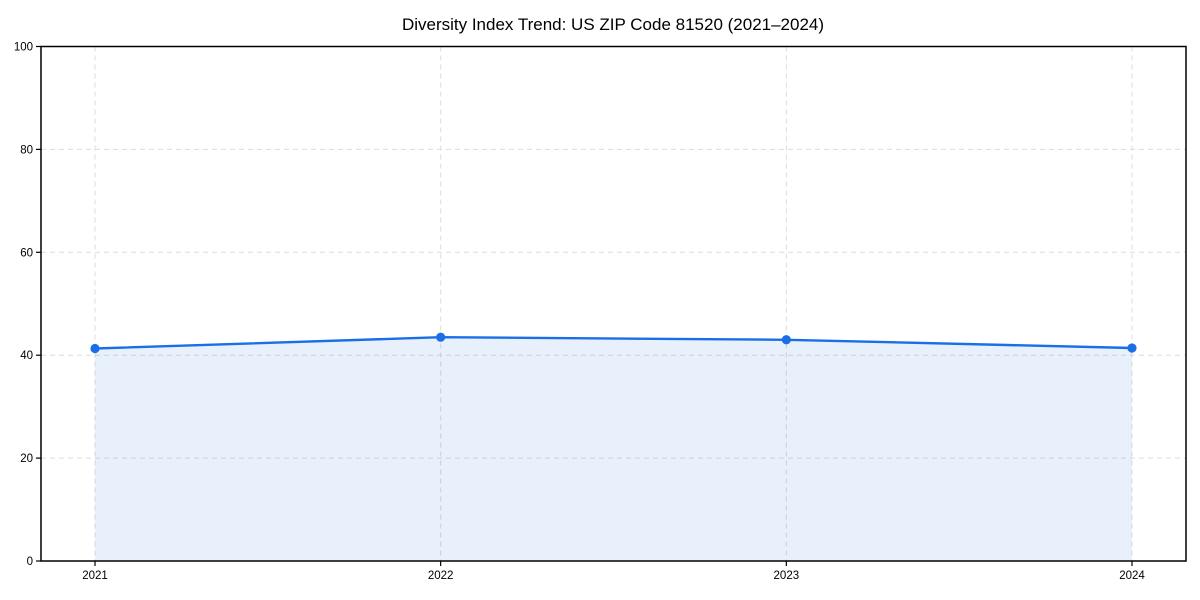 The width and height of the screenshot is (1200, 600). What do you see at coordinates (23, 48) in the screenshot?
I see `y-tick-label: 100` at bounding box center [23, 48].